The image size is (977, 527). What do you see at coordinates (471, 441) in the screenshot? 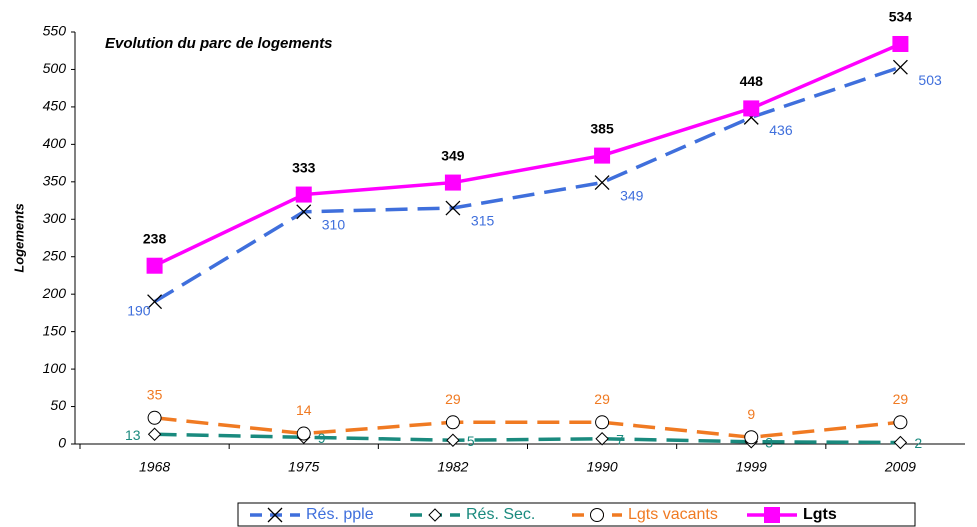
I see `data-label: 5` at bounding box center [471, 441].